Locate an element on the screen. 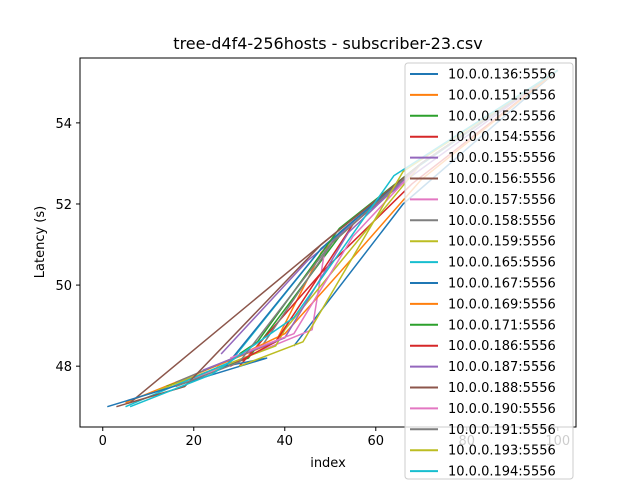 This screenshot has height=480, width=640. legend-entry: 10.0.0.187:5556 is located at coordinates (502, 367).